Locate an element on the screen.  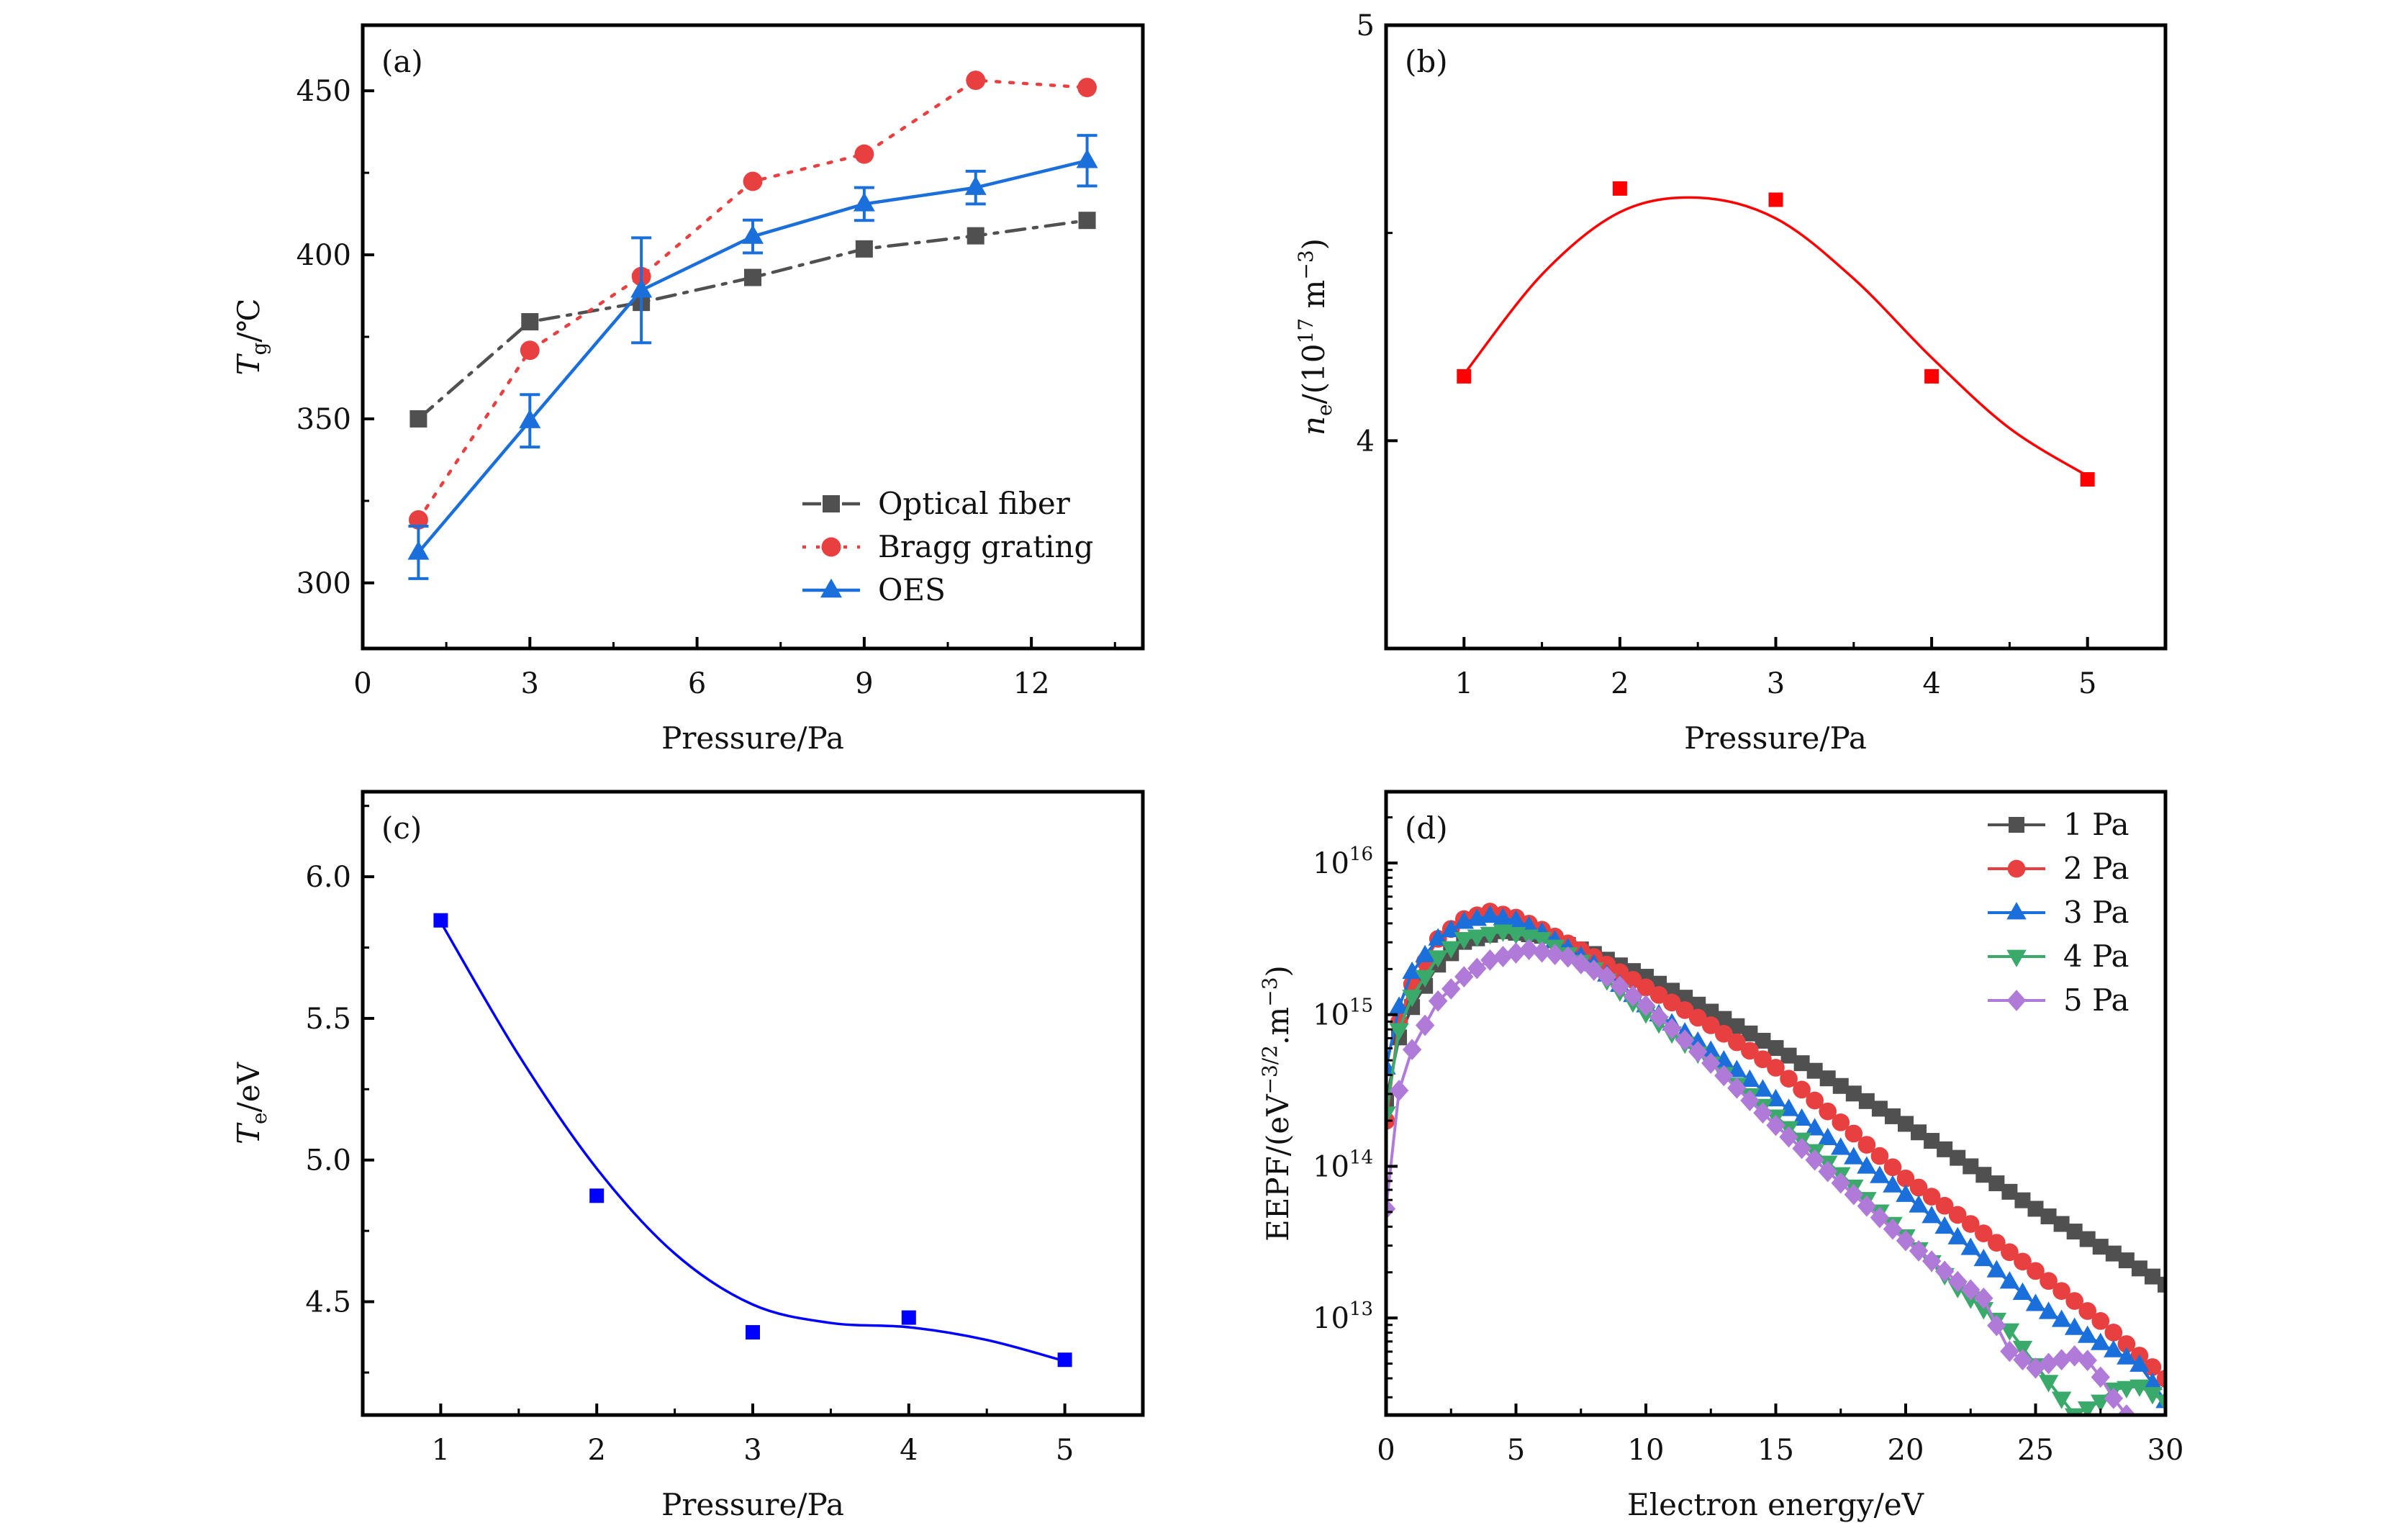
series-line is located at coordinates (1775, 1172).